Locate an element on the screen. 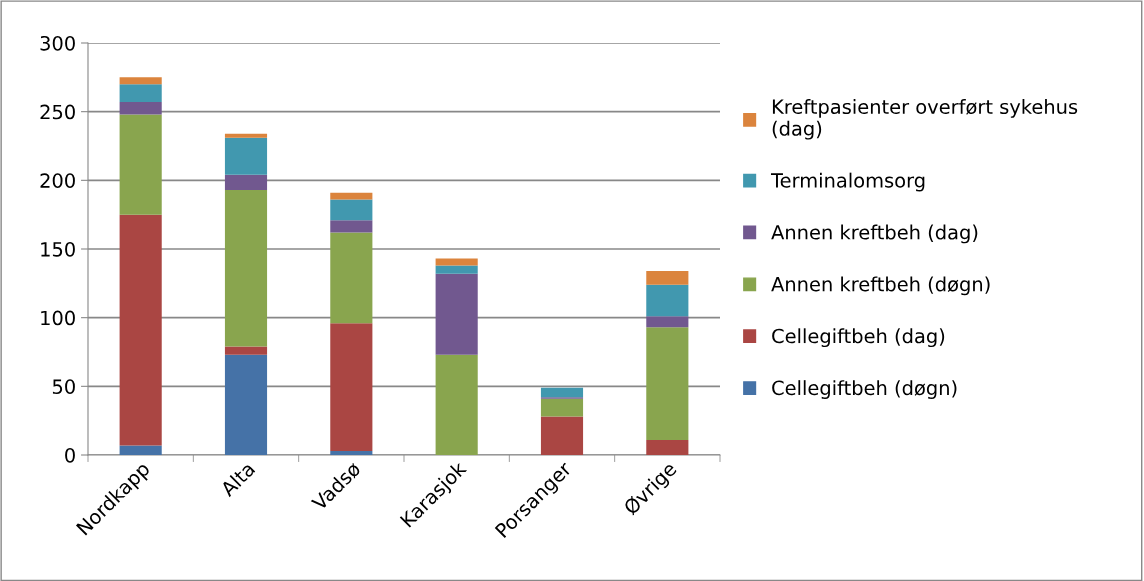  y-tick-label: 300 is located at coordinates (57, 43).